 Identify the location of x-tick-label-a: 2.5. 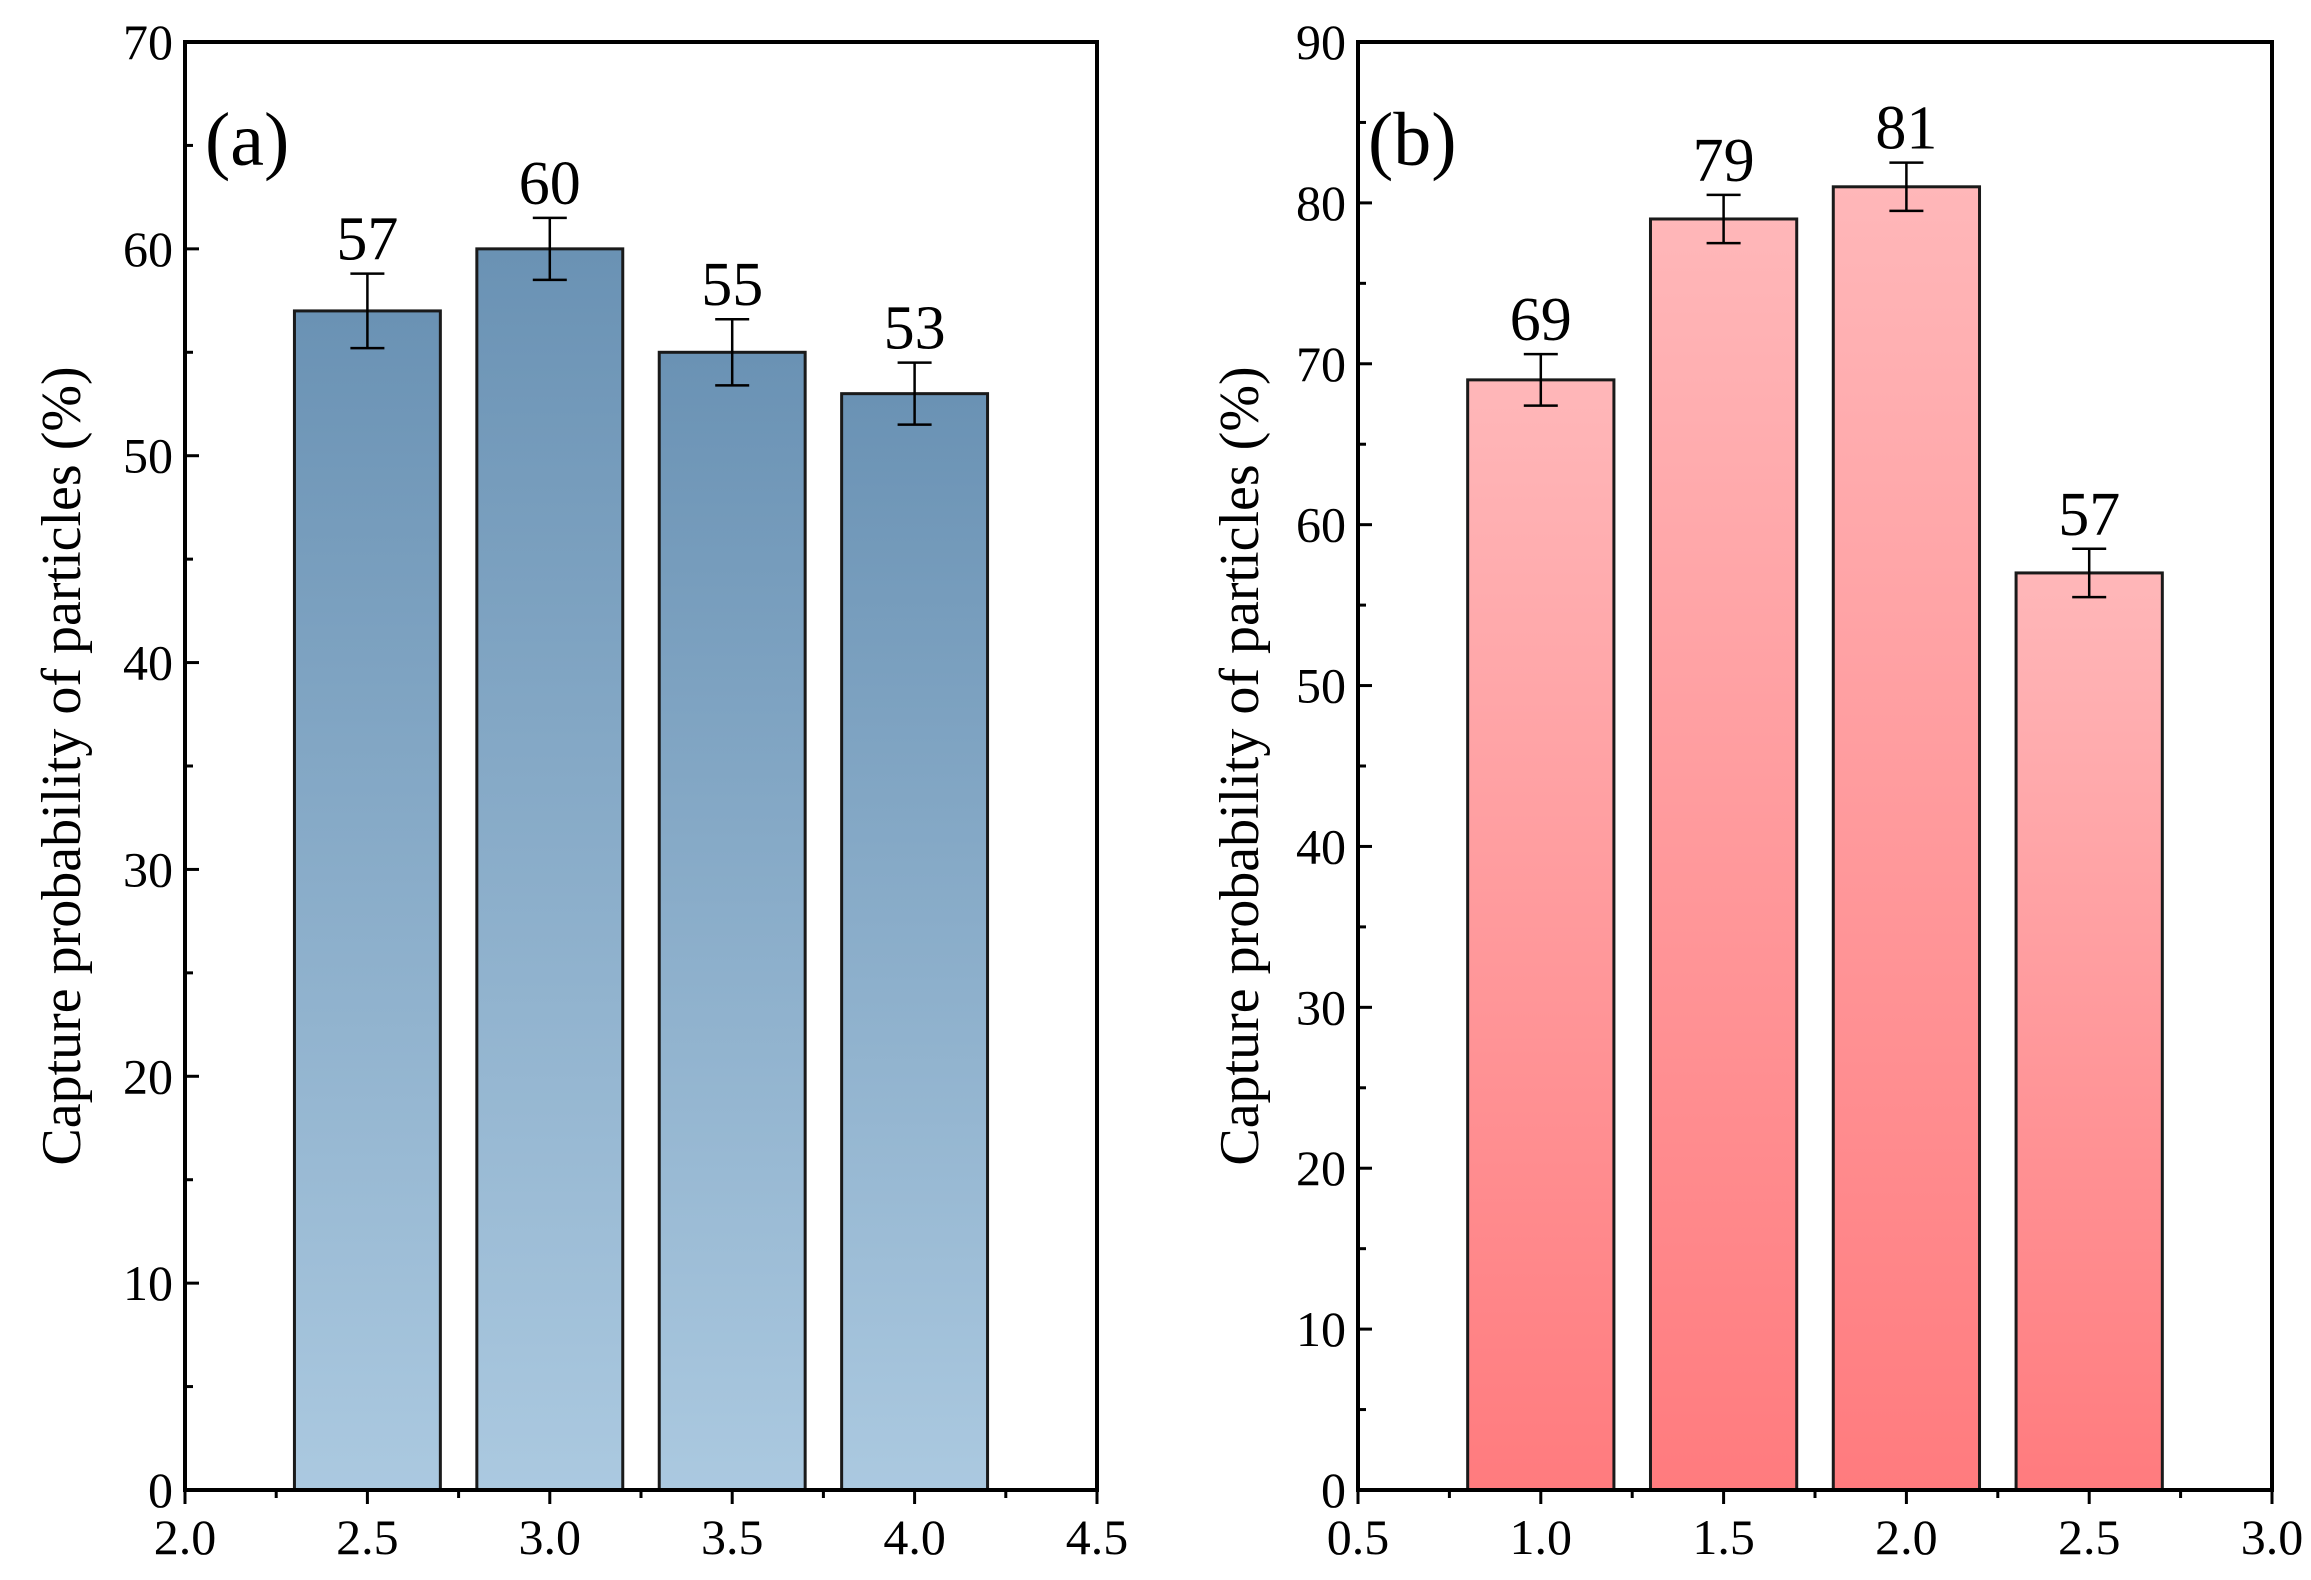
(367, 1537).